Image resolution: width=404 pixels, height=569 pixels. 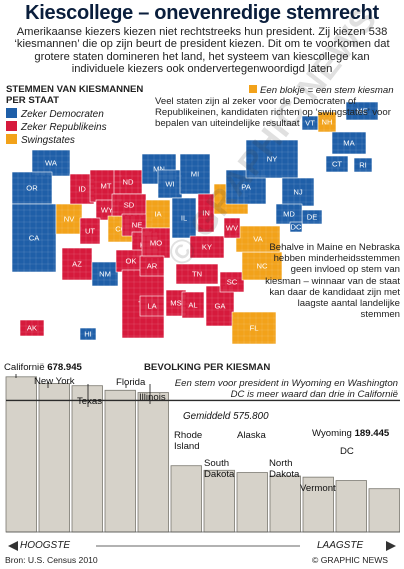 I want to click on state-label: IL, so click(x=184, y=218).